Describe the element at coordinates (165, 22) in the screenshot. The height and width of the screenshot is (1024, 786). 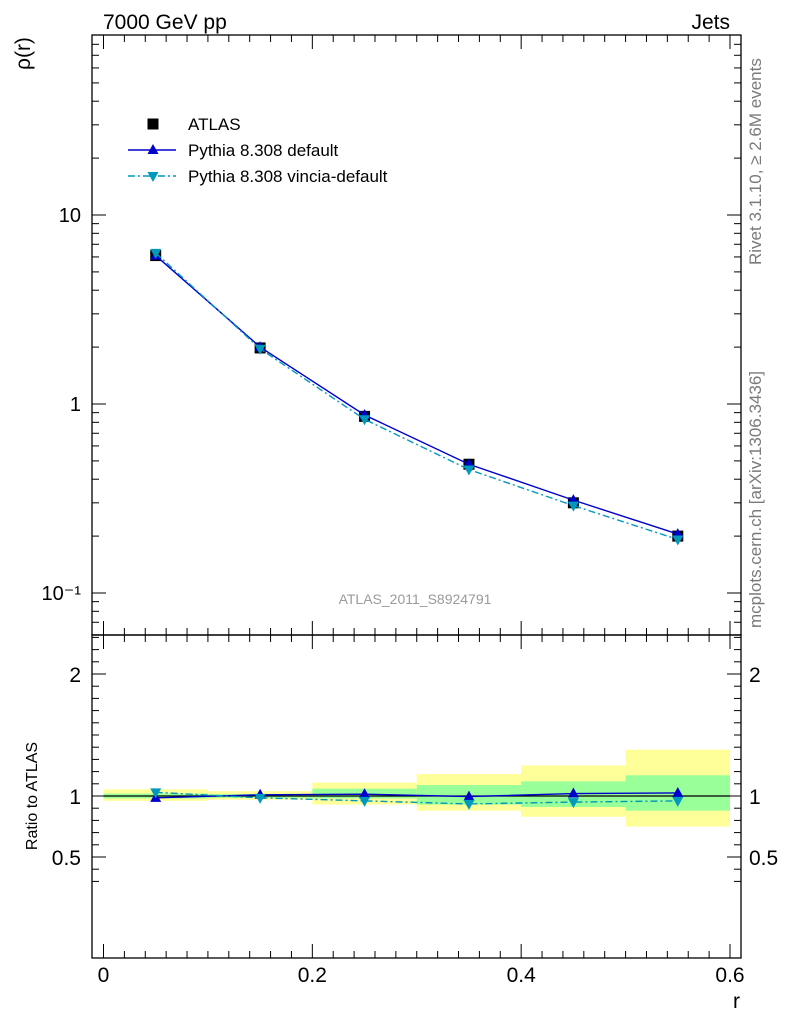
I see `header-energy-label: 7000 GeV pp` at that location.